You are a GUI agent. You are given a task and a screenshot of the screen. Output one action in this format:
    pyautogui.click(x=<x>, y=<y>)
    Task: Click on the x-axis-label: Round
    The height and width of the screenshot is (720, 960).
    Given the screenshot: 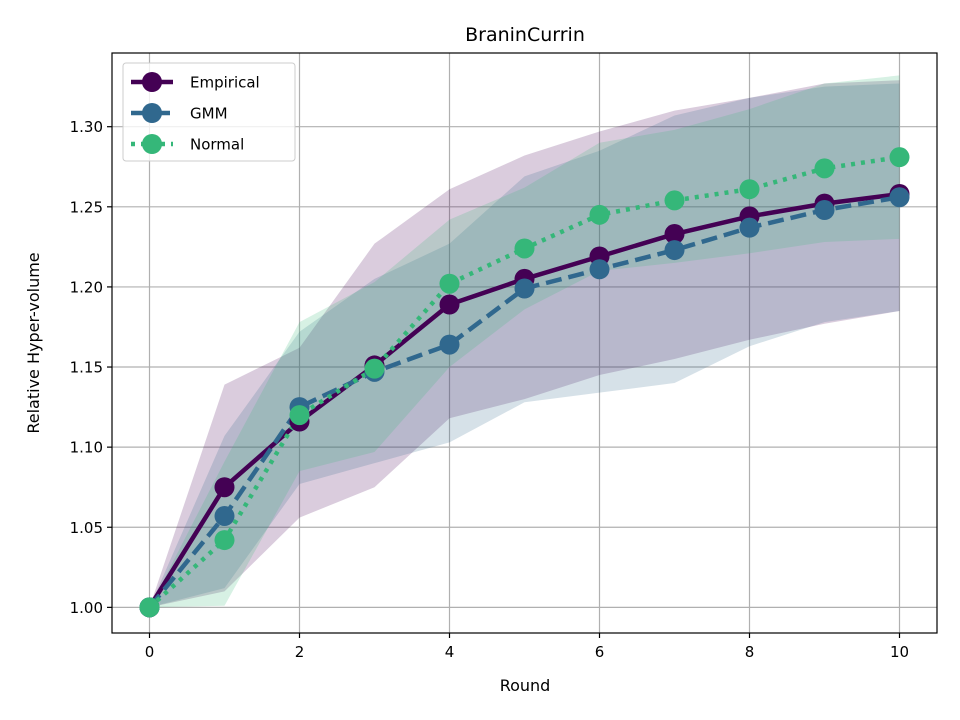 What is the action you would take?
    pyautogui.click(x=525, y=685)
    